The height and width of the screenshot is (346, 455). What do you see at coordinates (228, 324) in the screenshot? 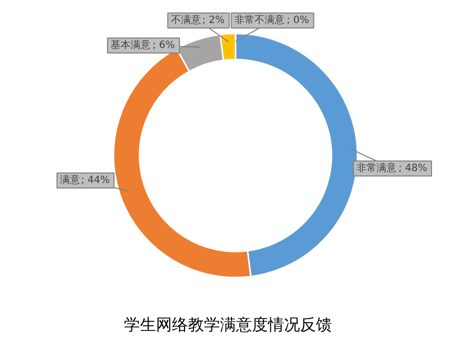
I see `text: 学生网络教学满意度情况反馈` at bounding box center [228, 324].